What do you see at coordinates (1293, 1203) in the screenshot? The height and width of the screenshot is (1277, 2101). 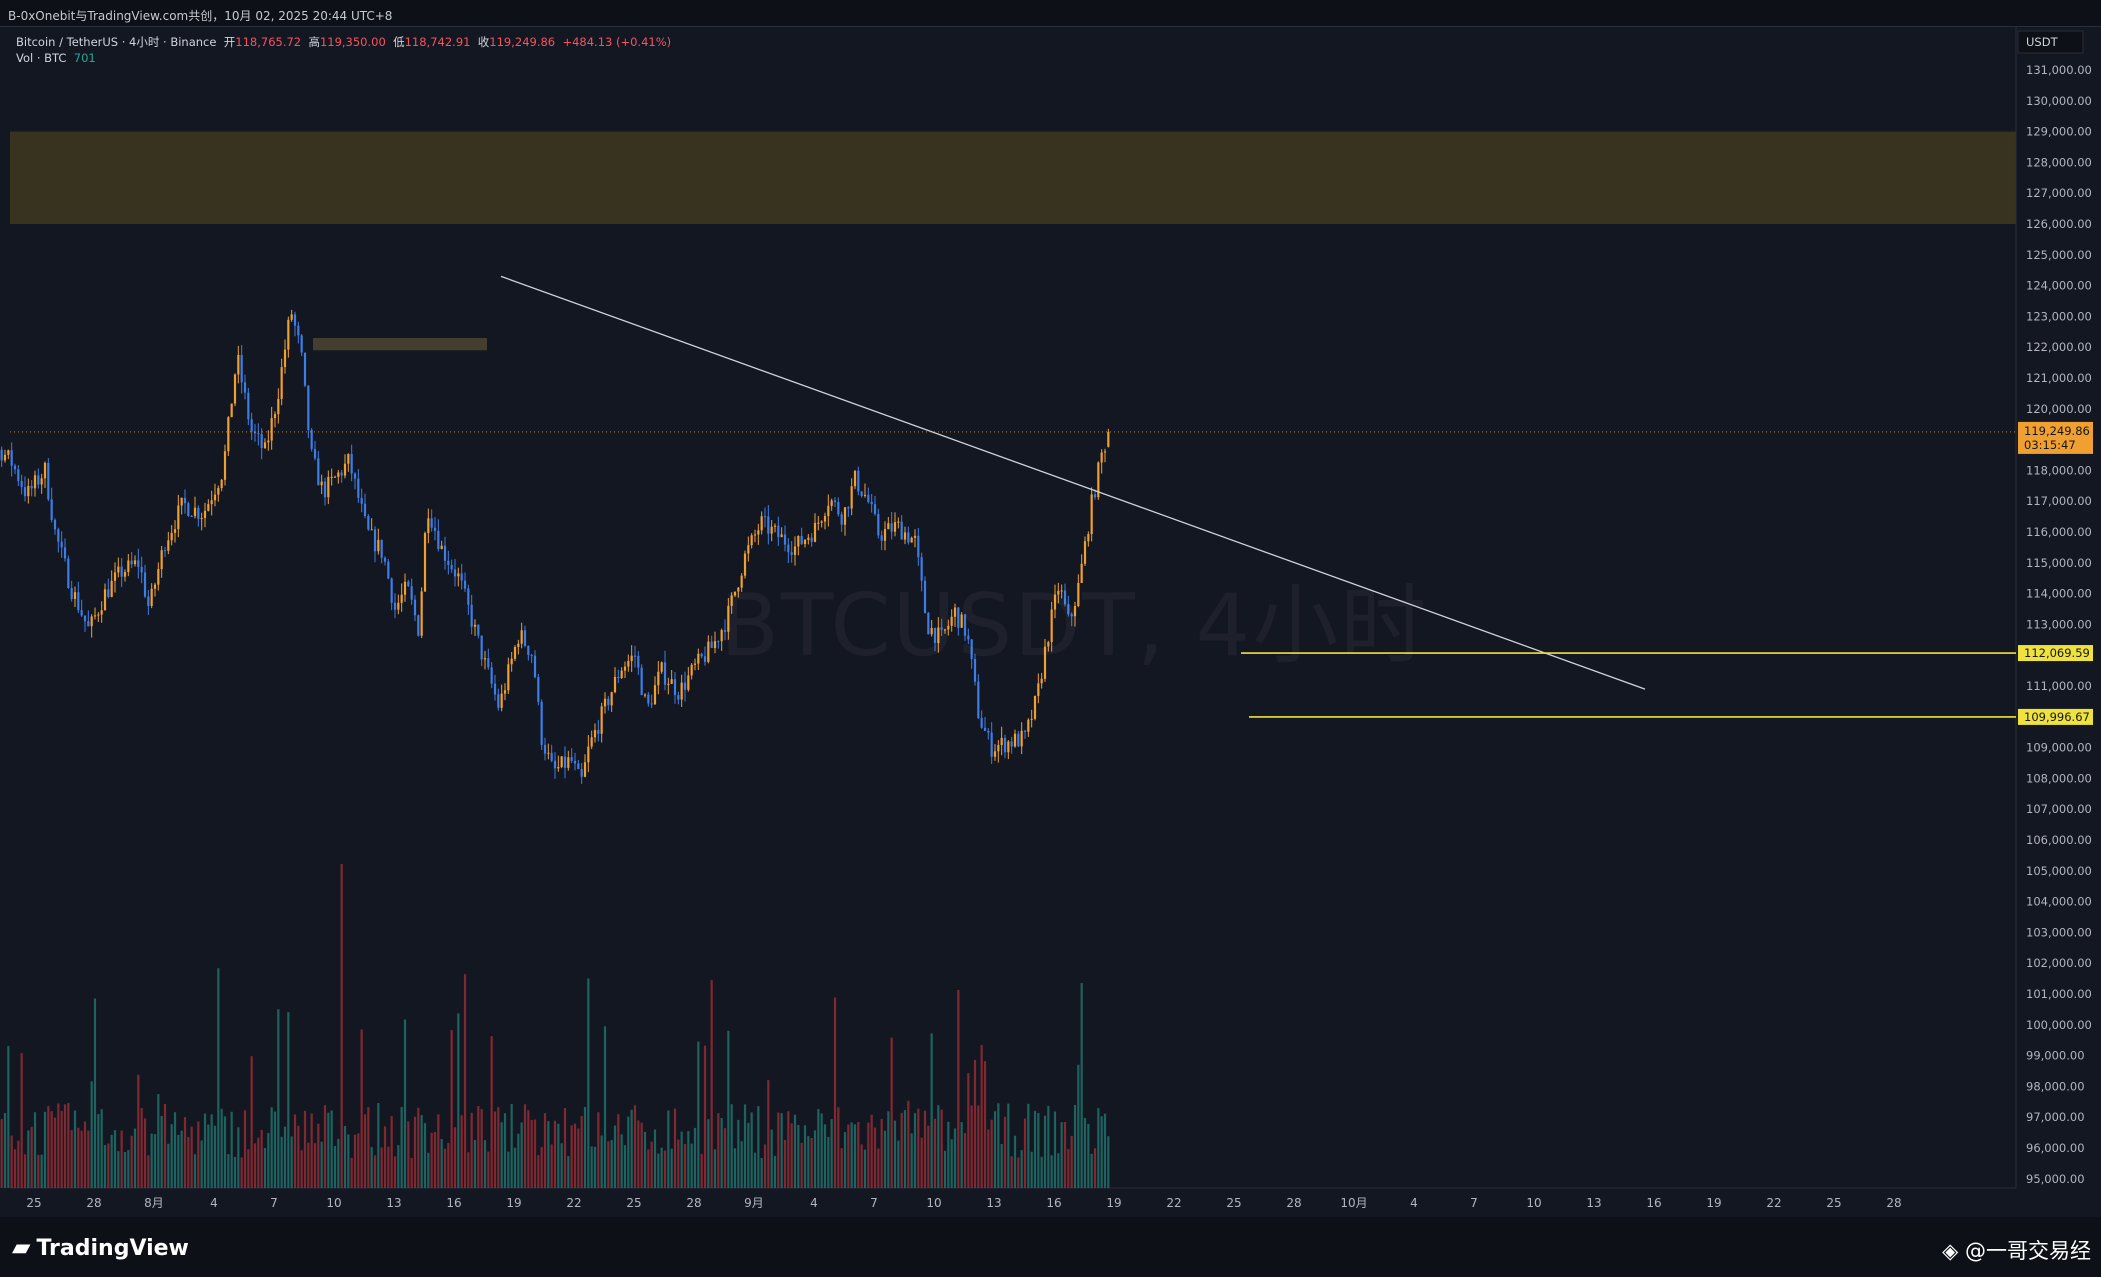 I see `date-tick-label: 28` at bounding box center [1293, 1203].